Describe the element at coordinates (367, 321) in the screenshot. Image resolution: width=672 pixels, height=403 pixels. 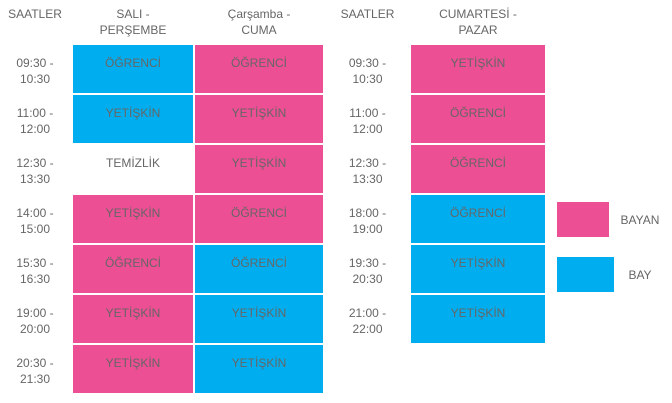
I see `time-label: 21:00 - 22:00` at that location.